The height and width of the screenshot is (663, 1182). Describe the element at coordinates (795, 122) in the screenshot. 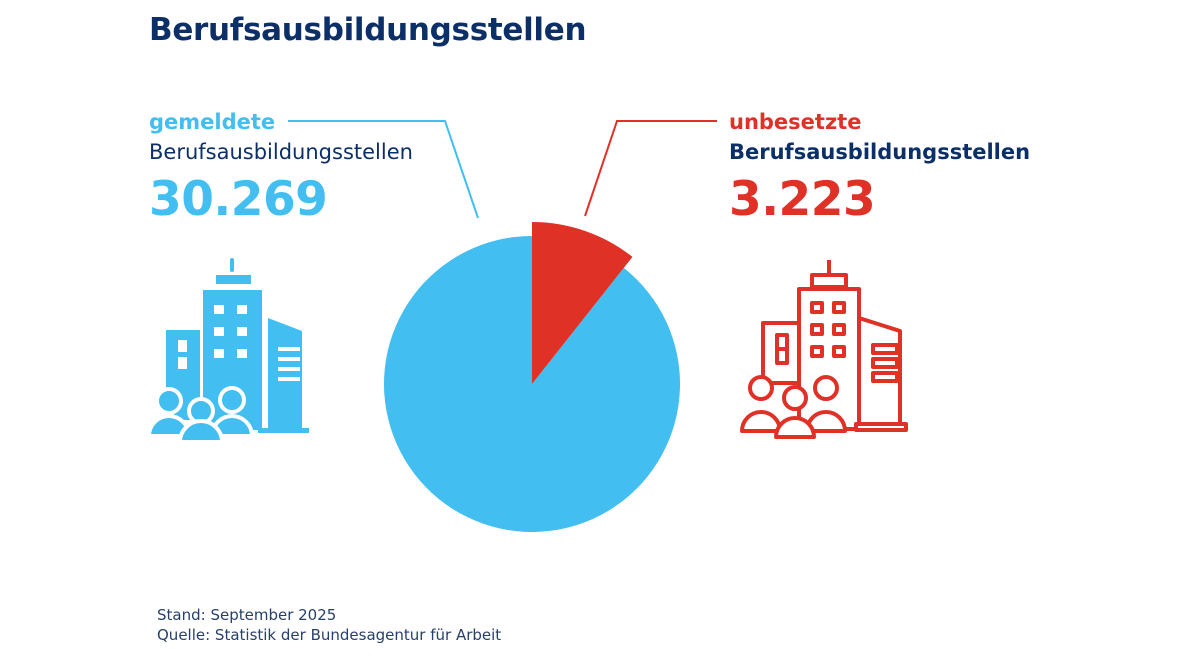

I see `label-unbesetzte-keyword: unbesetzte` at that location.